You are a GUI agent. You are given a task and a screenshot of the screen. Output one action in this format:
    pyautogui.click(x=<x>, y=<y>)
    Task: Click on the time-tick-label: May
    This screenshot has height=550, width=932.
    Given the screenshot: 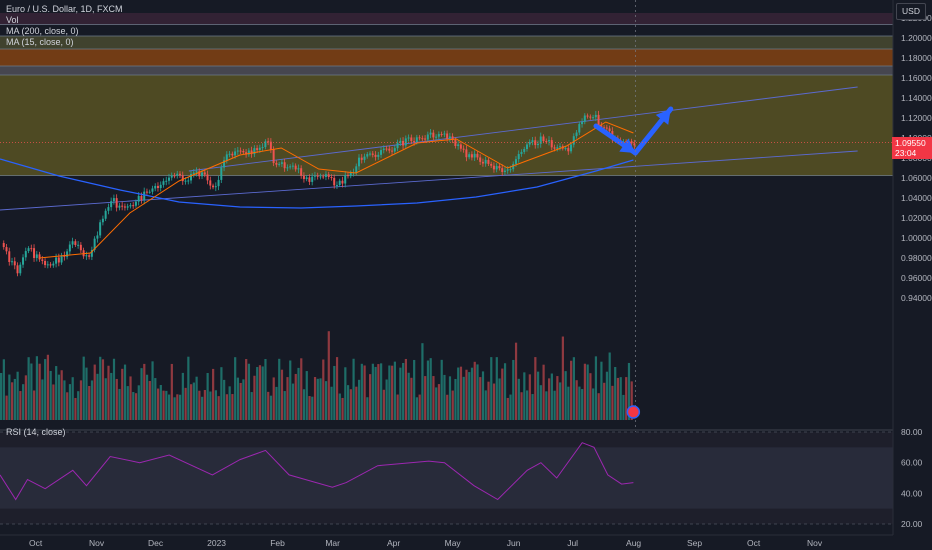 What is the action you would take?
    pyautogui.click(x=453, y=543)
    